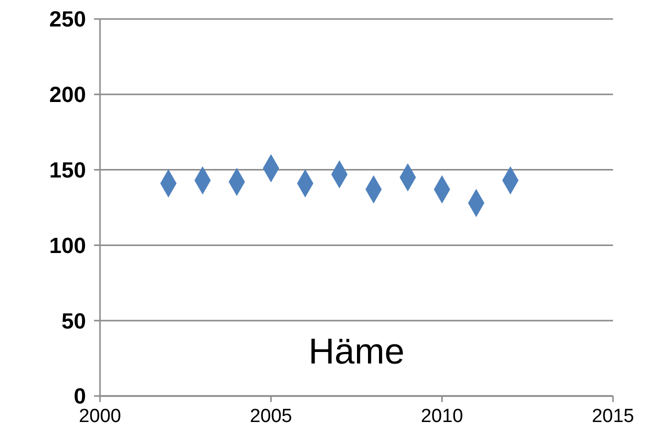  Describe the element at coordinates (356, 351) in the screenshot. I see `annotation: Häme` at that location.